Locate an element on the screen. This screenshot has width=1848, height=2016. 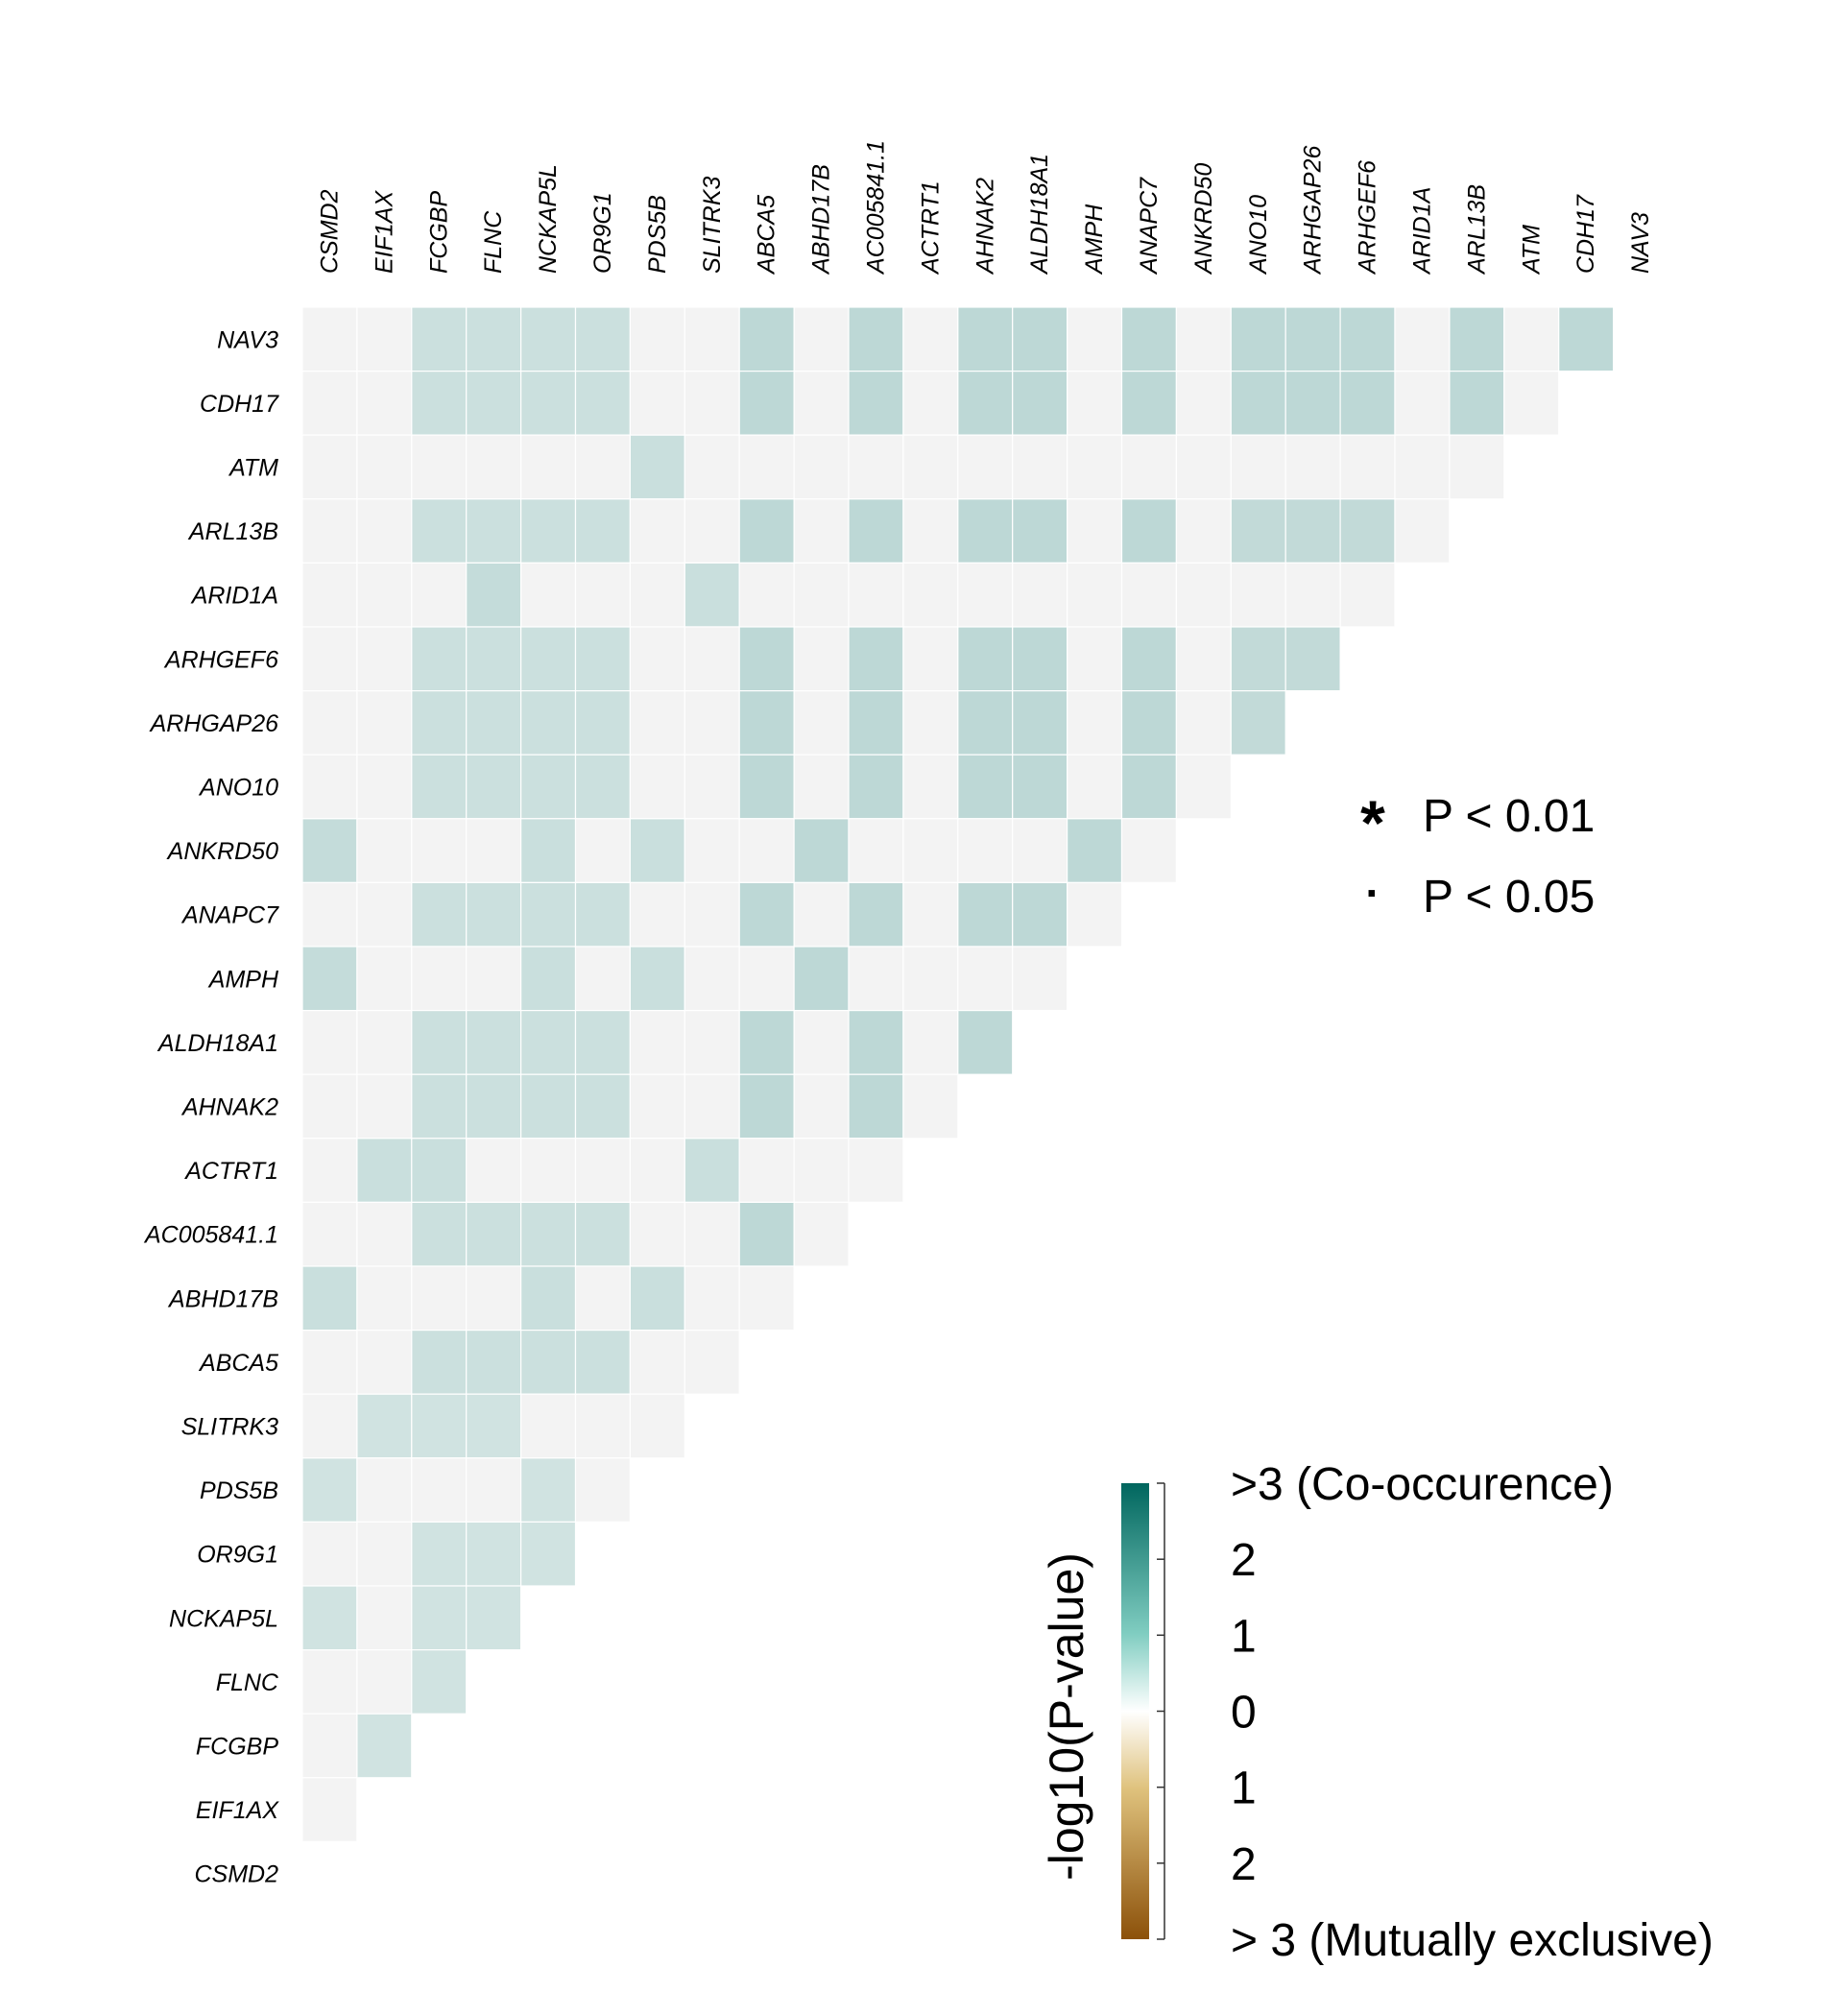
heatmap-cell-NAV3-ANAPC7 is located at coordinates (1149, 339).